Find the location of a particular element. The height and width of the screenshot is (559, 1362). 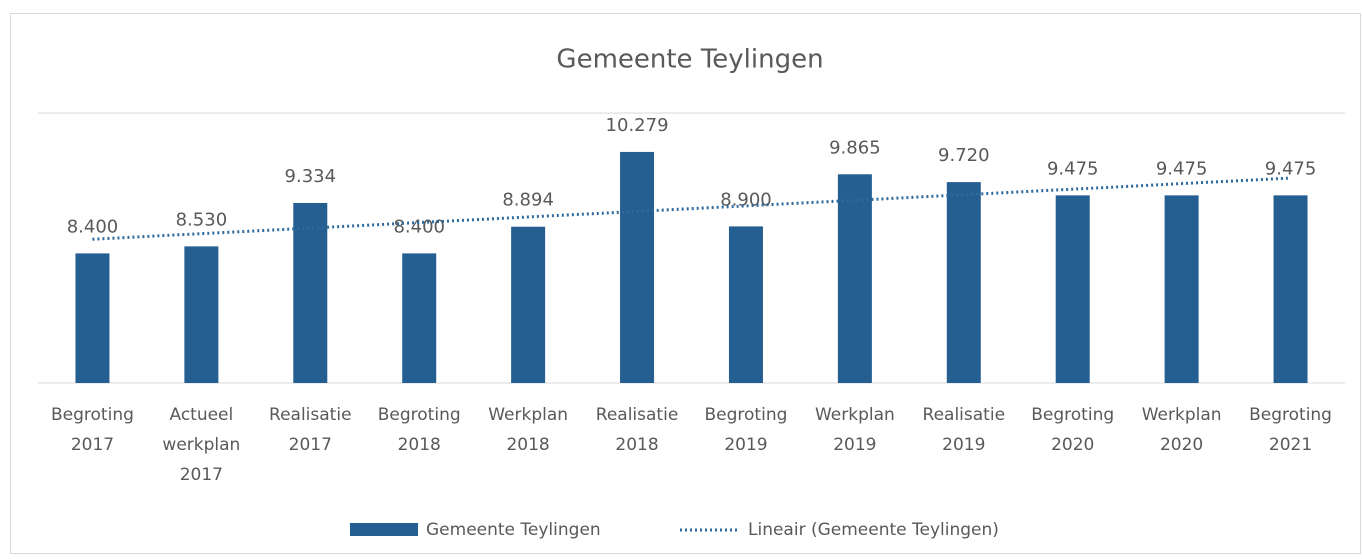

x-tick-label: 2021 is located at coordinates (1290, 445).